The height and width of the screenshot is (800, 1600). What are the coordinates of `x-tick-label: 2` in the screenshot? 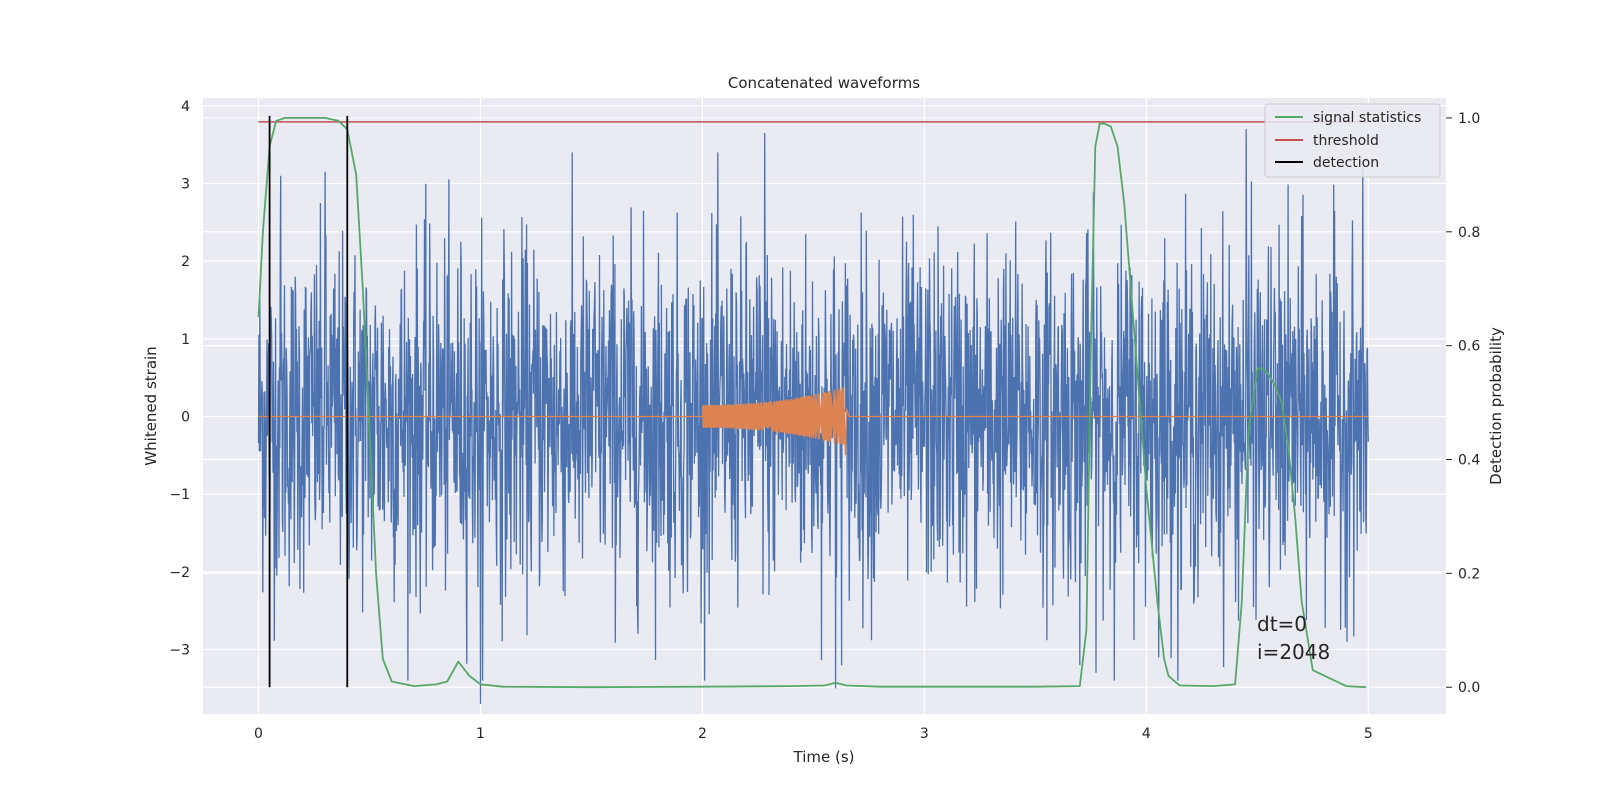 It's located at (702, 734).